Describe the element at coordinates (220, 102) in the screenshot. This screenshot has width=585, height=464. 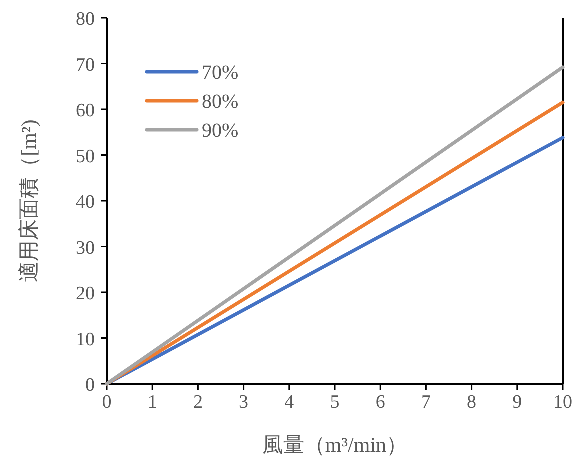
I see `legend-label: 80%` at that location.